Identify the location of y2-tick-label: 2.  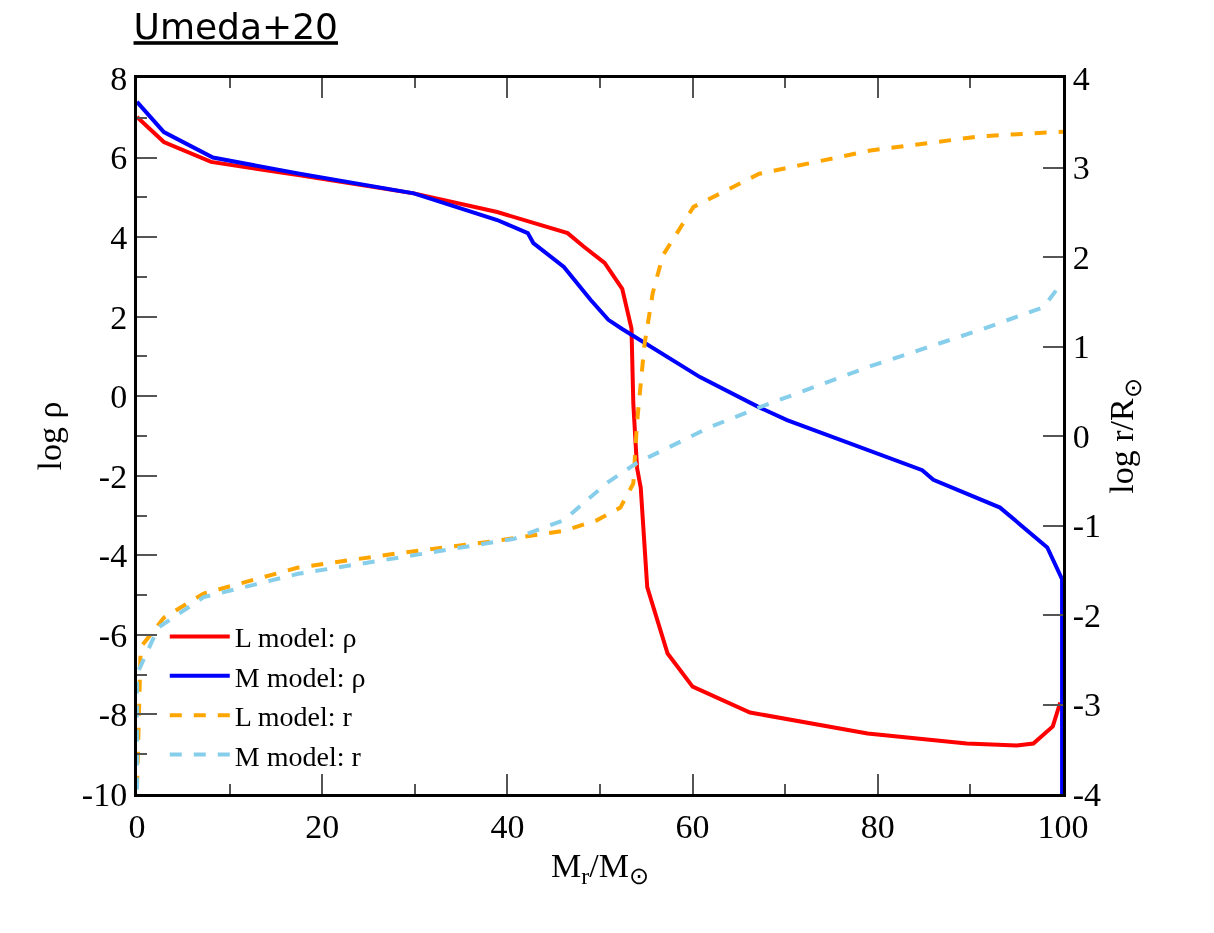
(1081, 257).